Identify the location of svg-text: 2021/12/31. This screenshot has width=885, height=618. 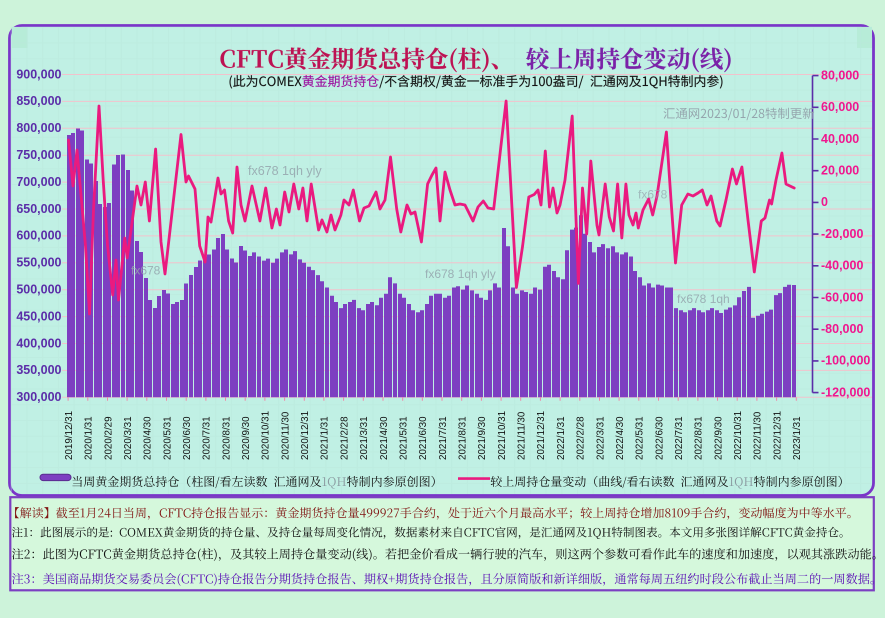
(541, 435).